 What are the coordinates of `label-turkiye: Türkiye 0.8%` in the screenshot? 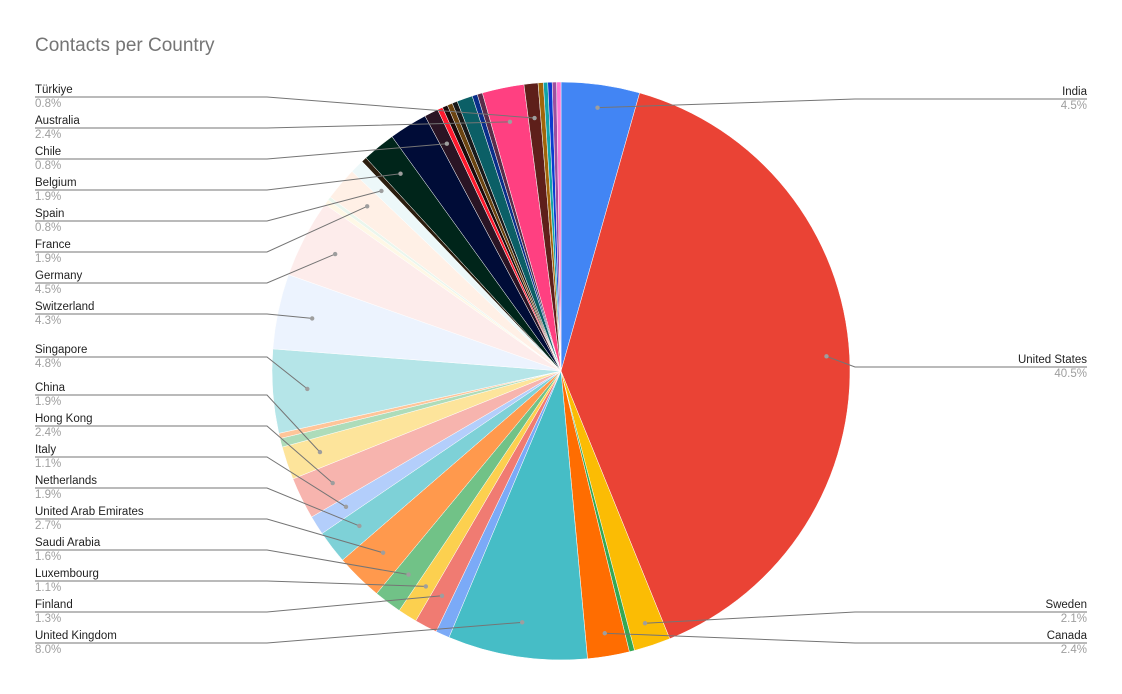 It's located at (54, 97).